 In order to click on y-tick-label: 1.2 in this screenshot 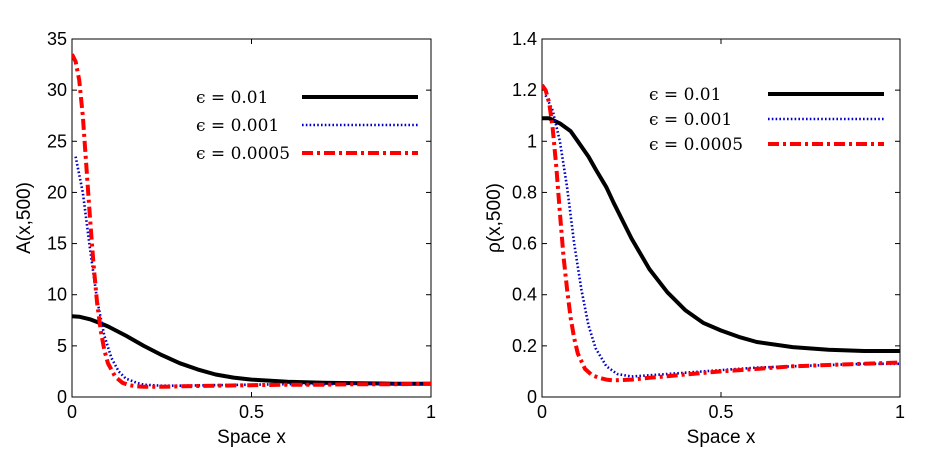, I will do `click(524, 90)`.